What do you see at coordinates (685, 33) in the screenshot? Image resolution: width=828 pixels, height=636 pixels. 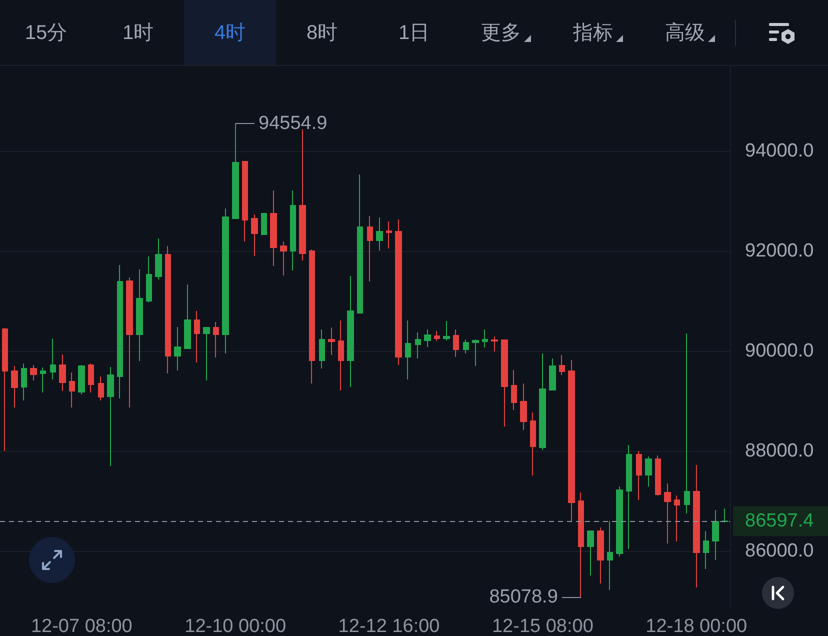 I see `text: 高级` at bounding box center [685, 33].